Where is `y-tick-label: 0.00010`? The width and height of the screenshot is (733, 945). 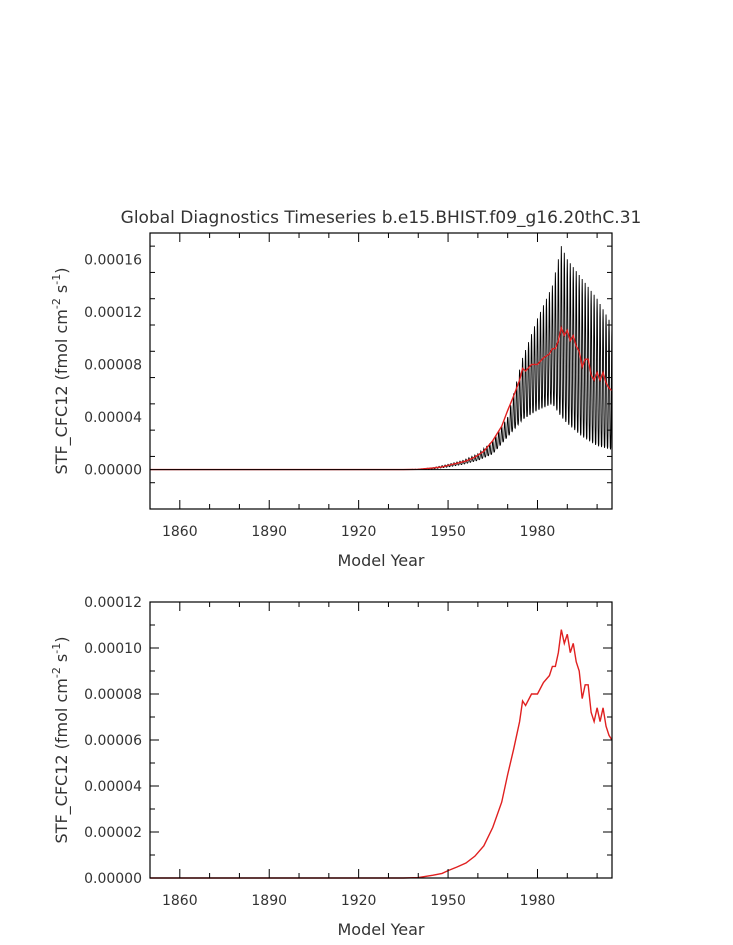 y-tick-label: 0.00010 is located at coordinates (113, 649).